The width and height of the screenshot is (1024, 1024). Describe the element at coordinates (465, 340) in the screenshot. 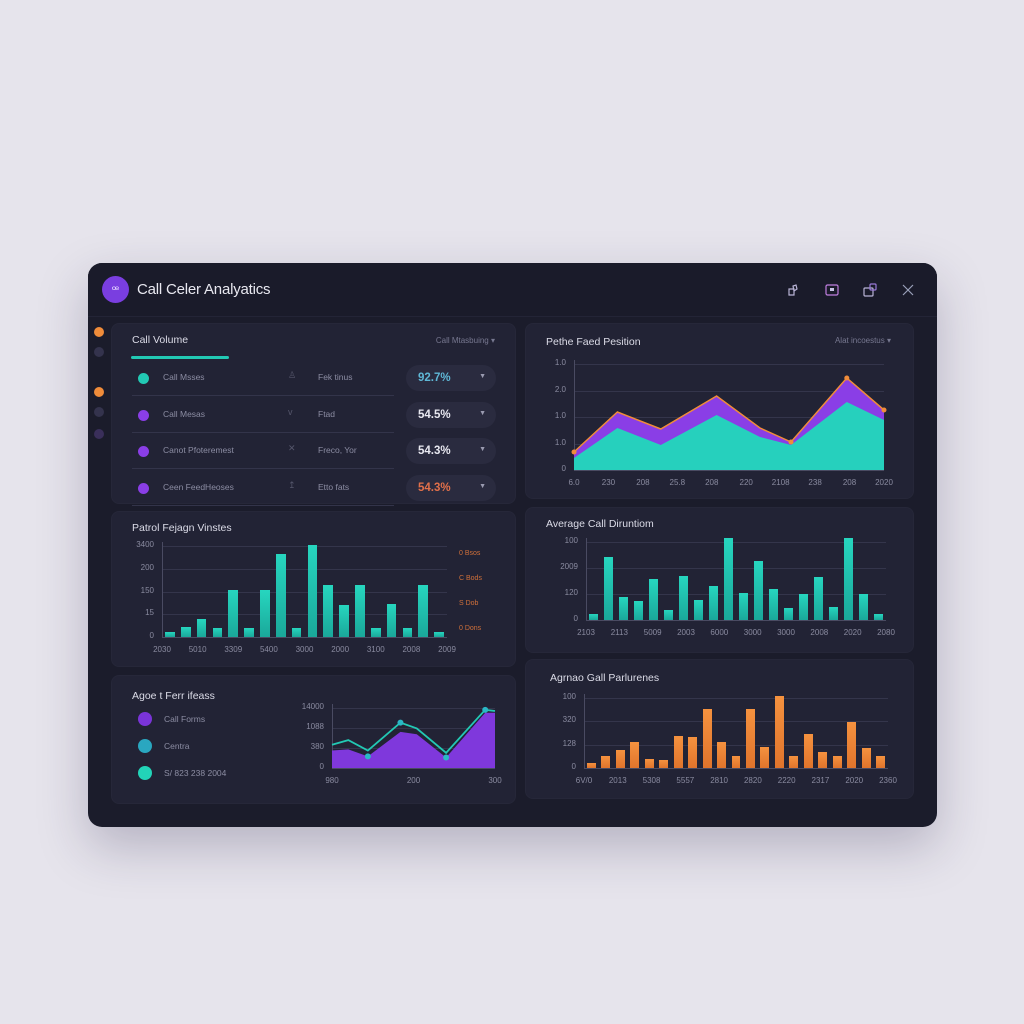

I see `call-volume-menu: Call Mtasbuing ▾` at that location.